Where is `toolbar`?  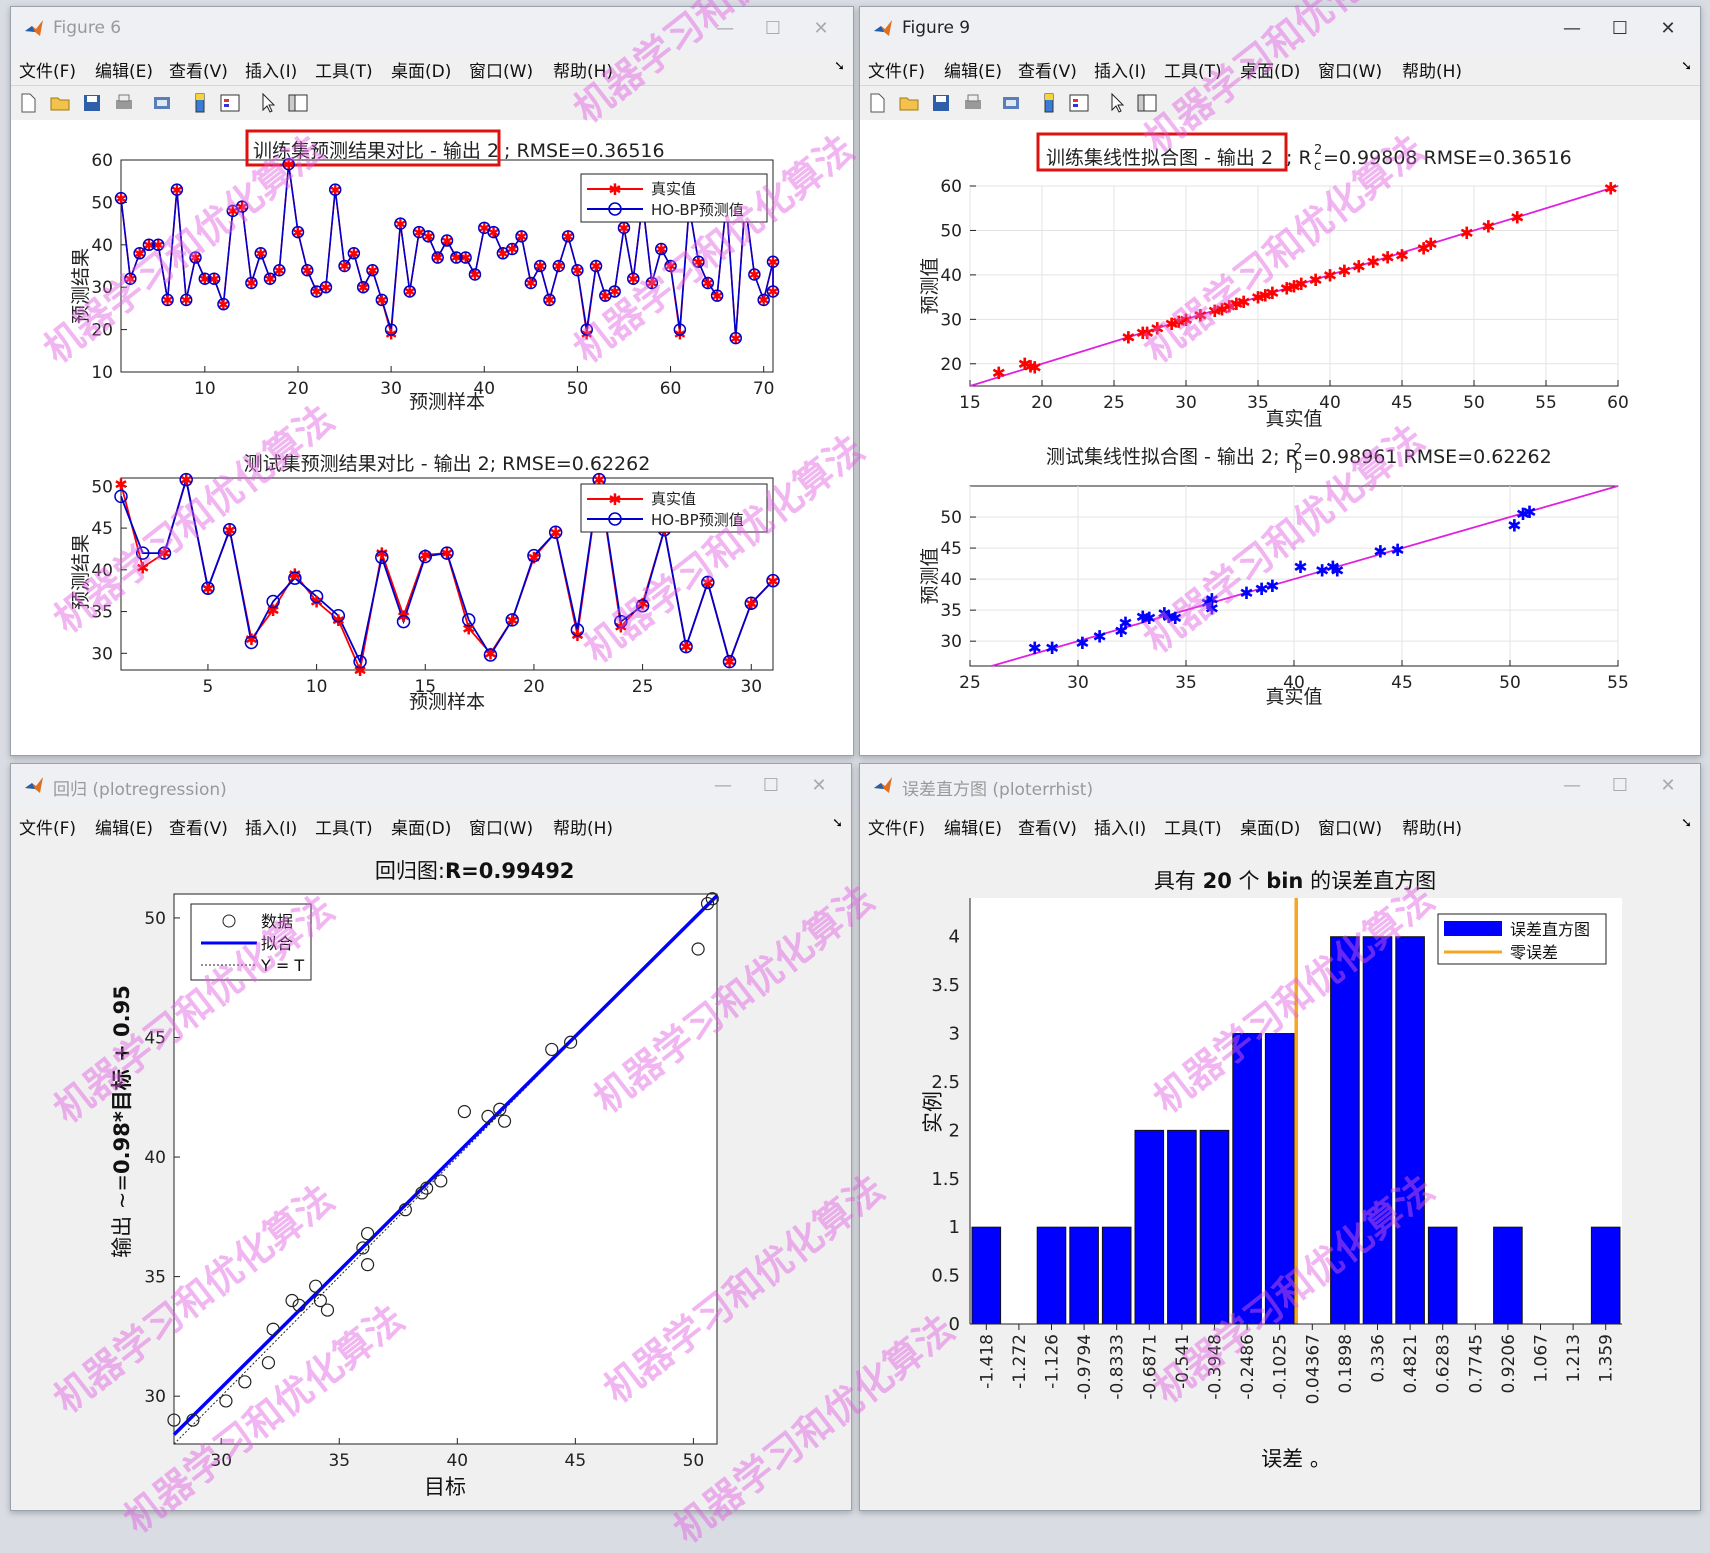 toolbar is located at coordinates (432, 103).